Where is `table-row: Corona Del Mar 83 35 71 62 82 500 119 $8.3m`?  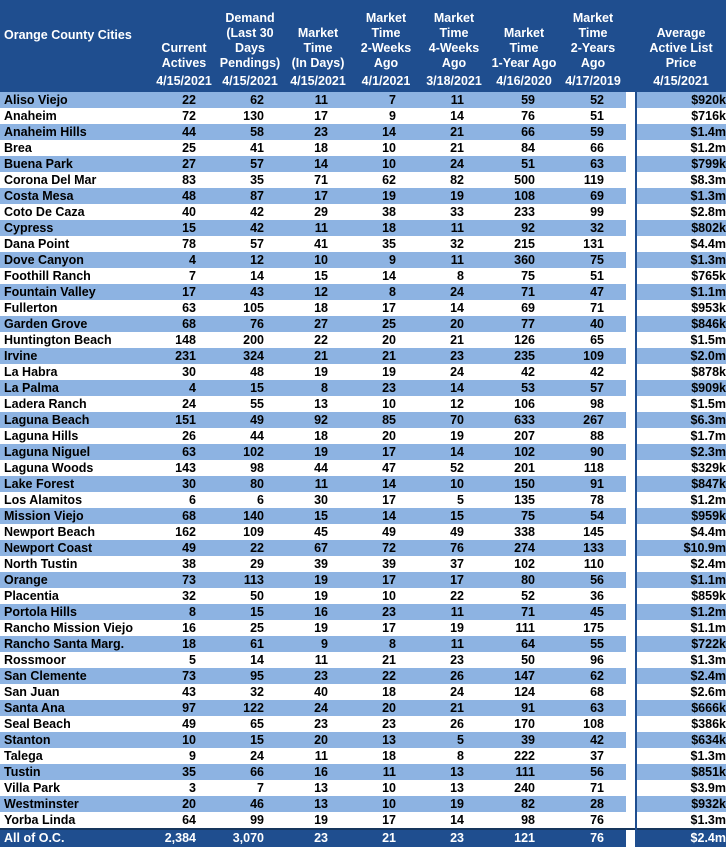 table-row: Corona Del Mar 83 35 71 62 82 500 119 $8.3m is located at coordinates (363, 180).